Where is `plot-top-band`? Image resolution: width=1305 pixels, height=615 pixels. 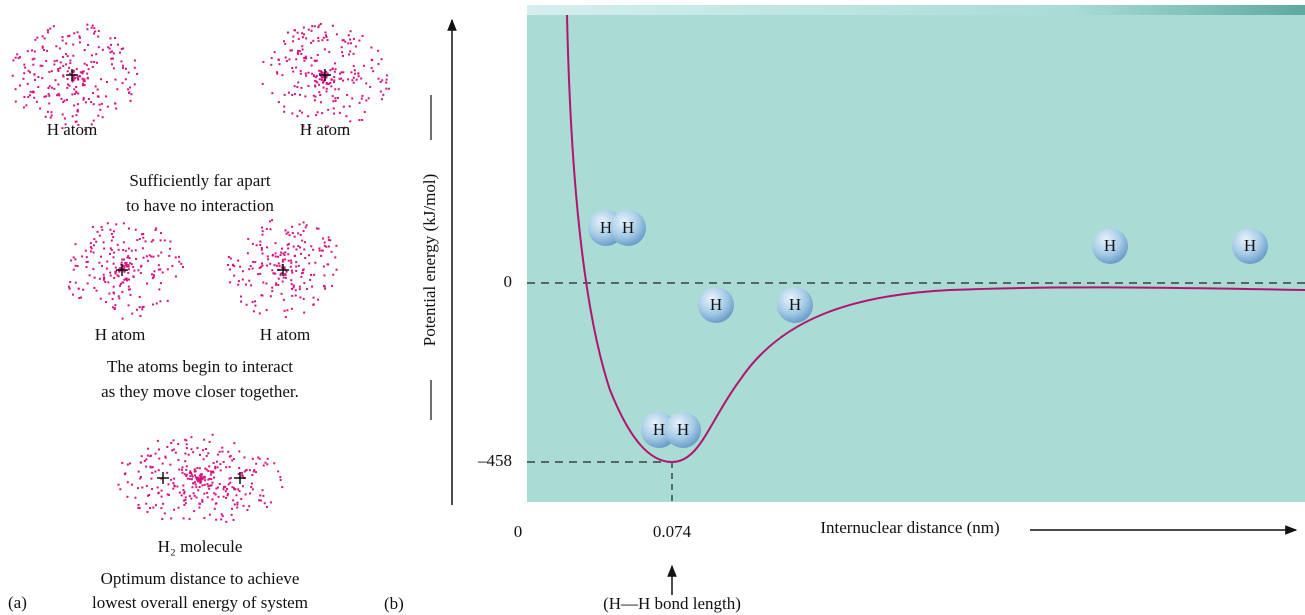
plot-top-band is located at coordinates (916, 10).